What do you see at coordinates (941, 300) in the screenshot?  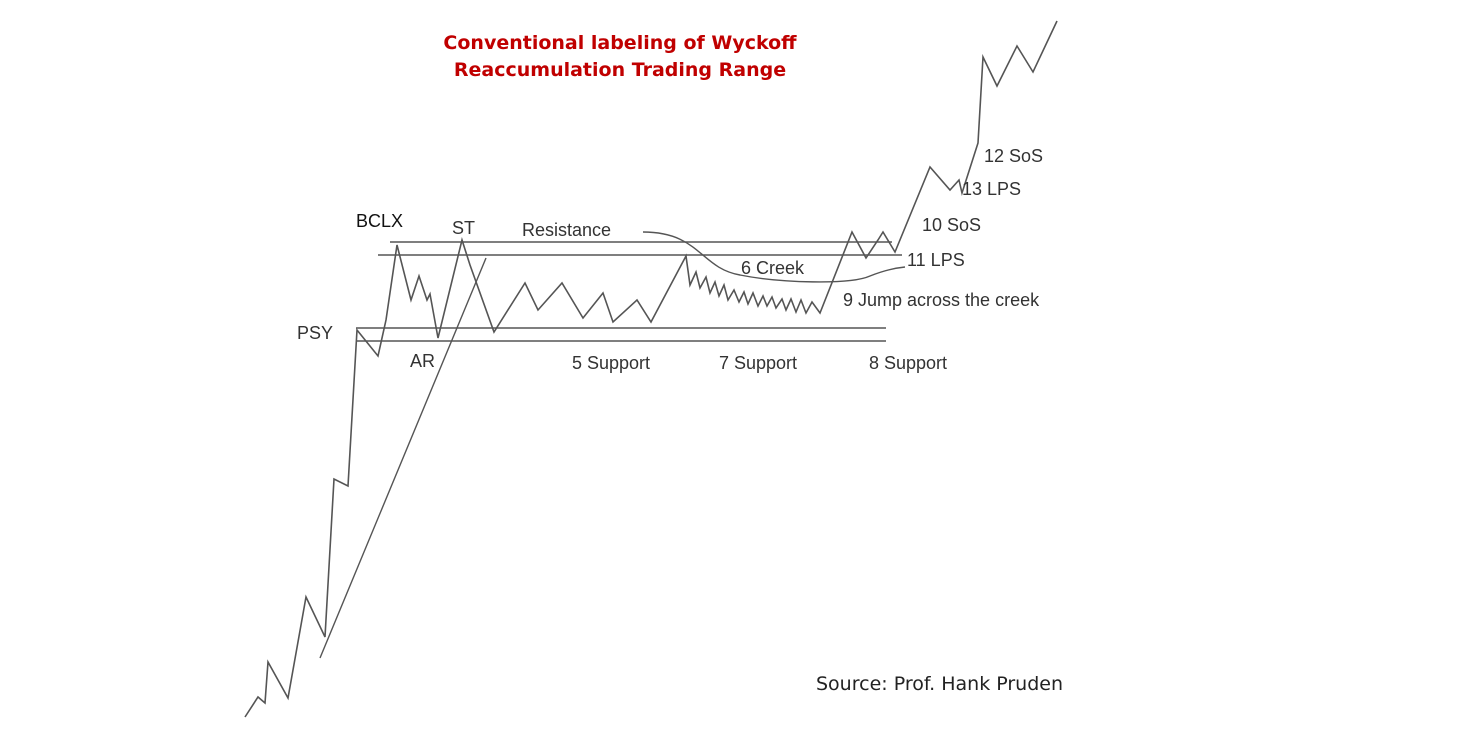 I see `label-jump: 9 Jump across the creek` at bounding box center [941, 300].